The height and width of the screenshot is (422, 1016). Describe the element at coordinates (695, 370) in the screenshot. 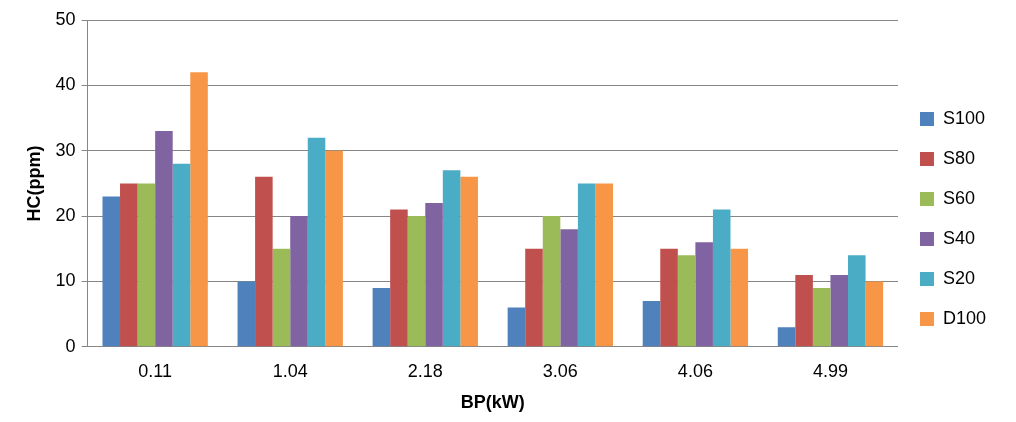

I see `x-tick-label: 4.06` at that location.